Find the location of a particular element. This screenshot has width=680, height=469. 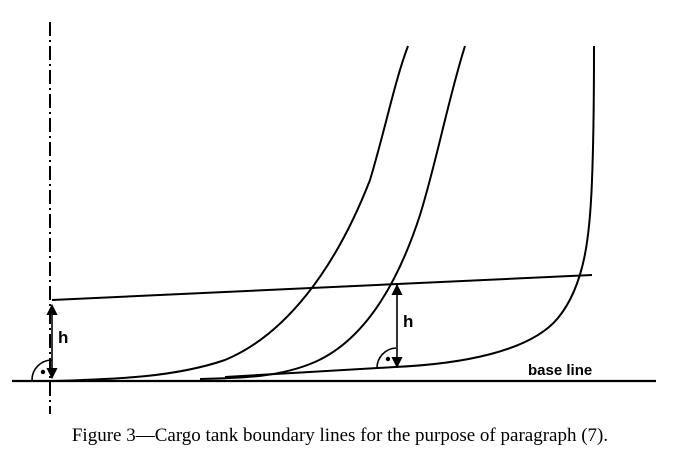

base-line-label: base line is located at coordinates (560, 370).